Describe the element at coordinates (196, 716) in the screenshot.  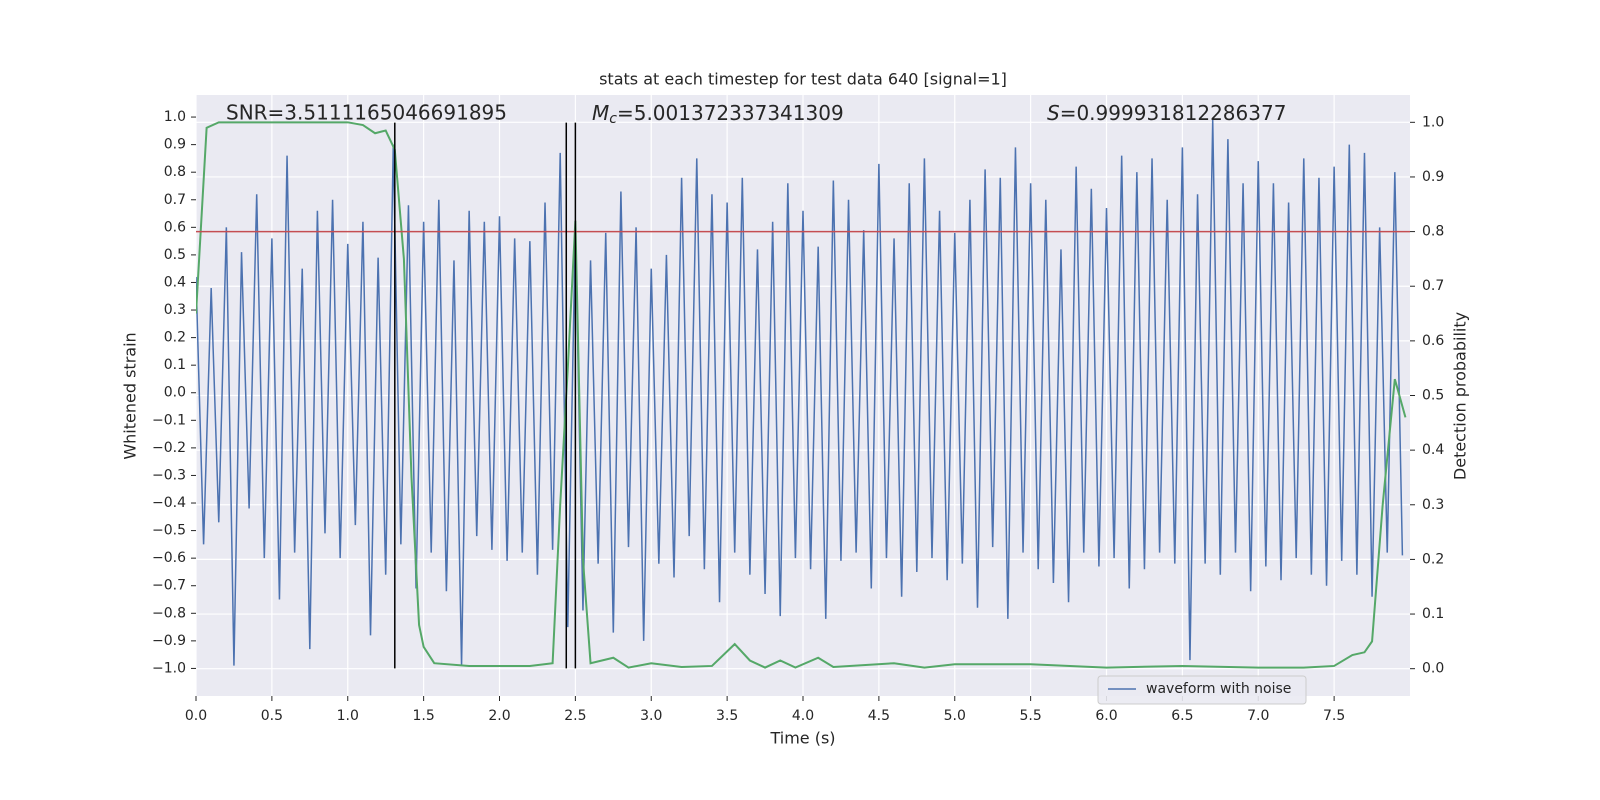
I see `x-tick-label: 0.0` at that location.